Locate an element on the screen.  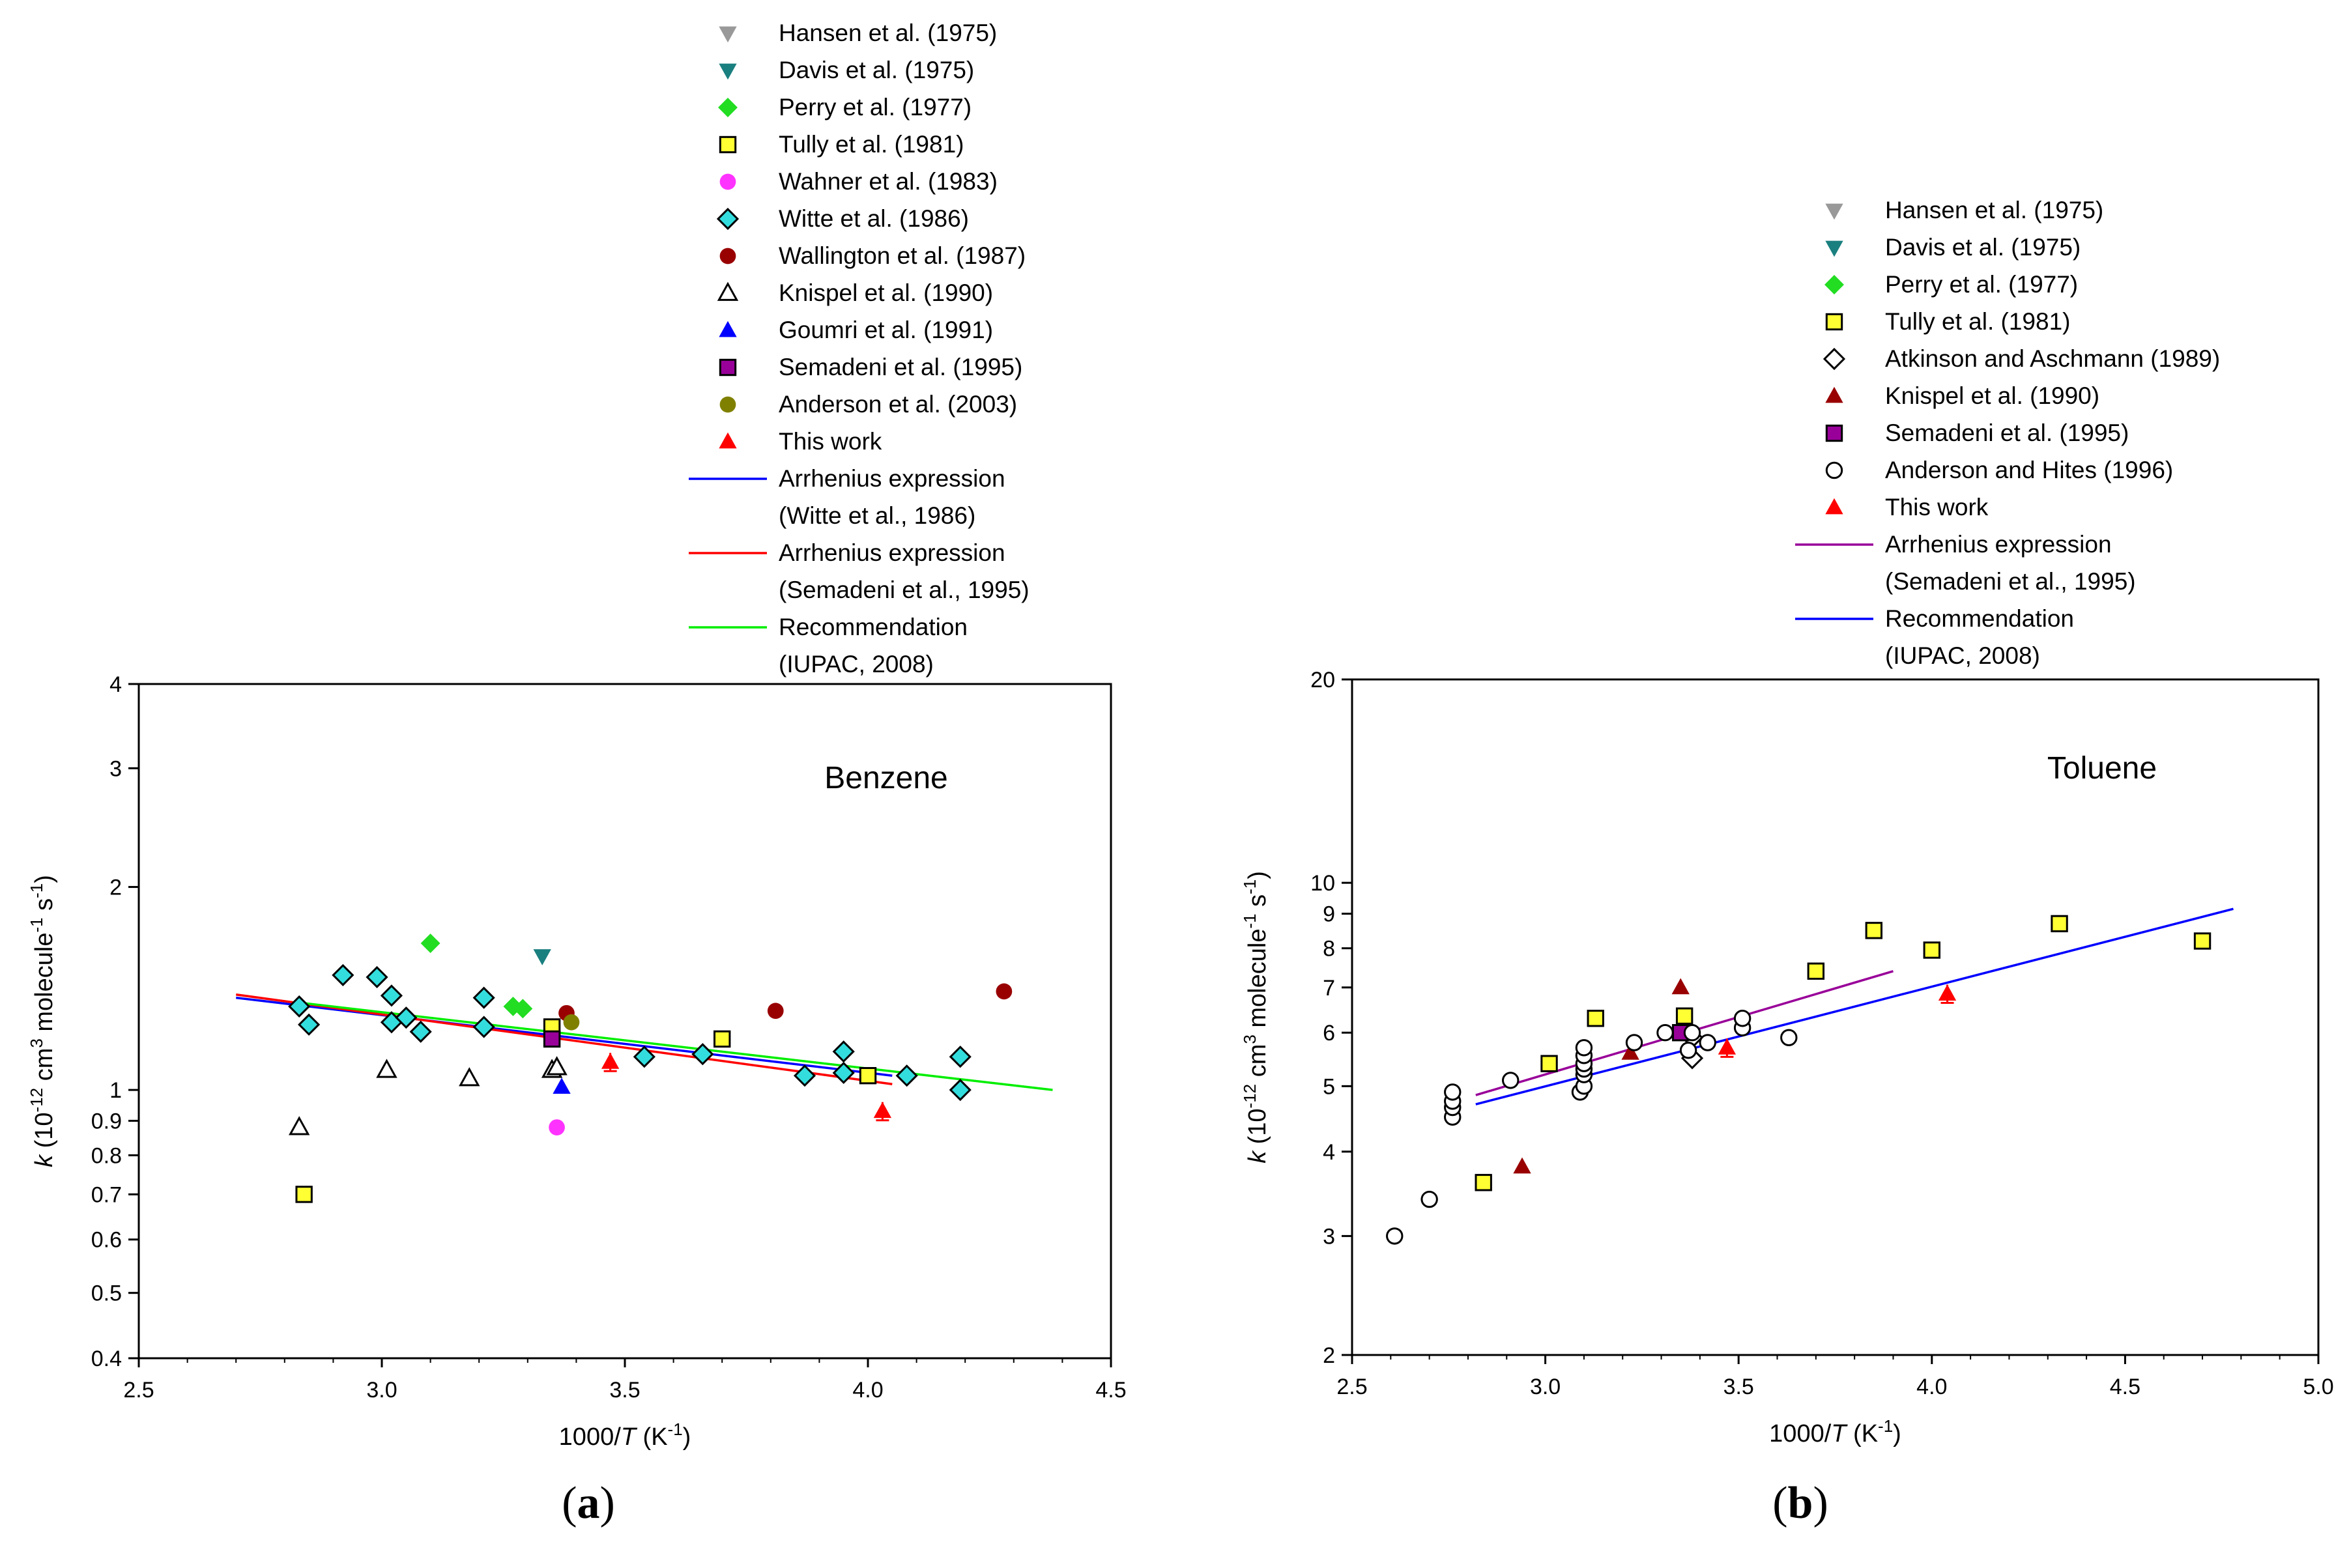
y-tick-label: 0.6 is located at coordinates (106, 1240).